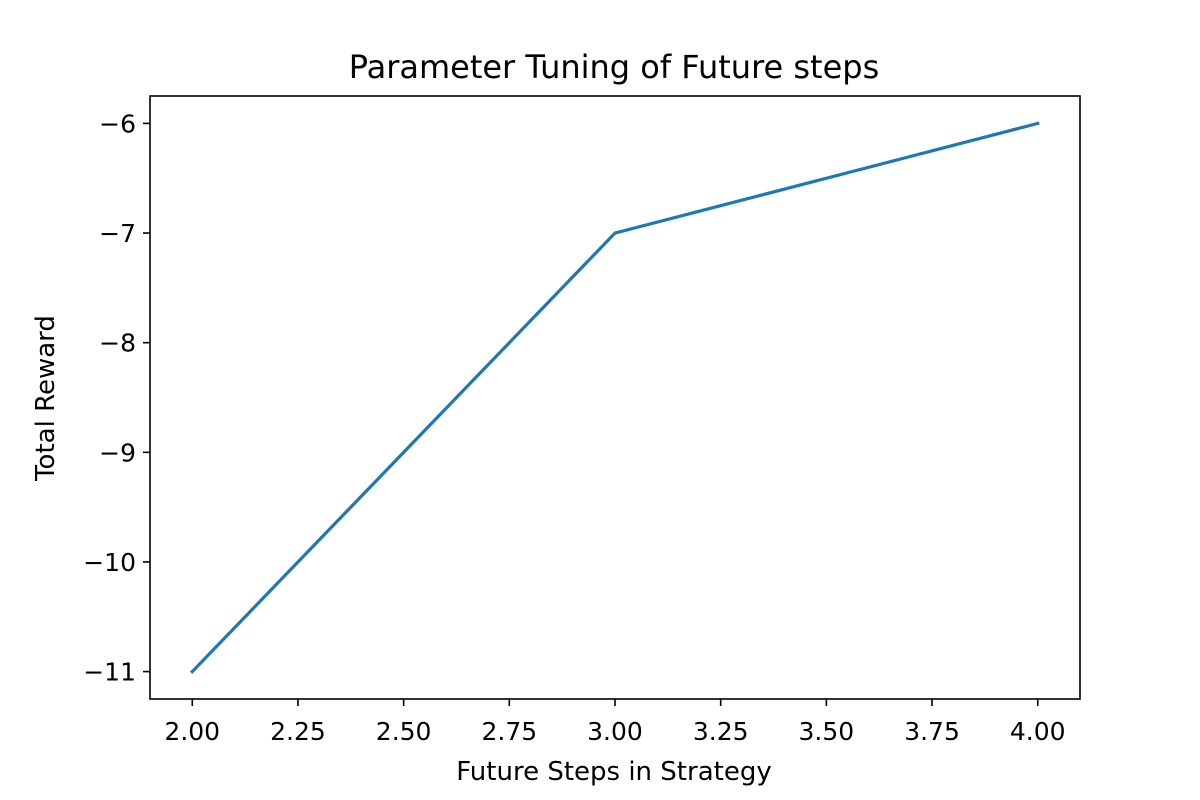 The image size is (1200, 800). I want to click on x-tick-label: 3.25, so click(721, 731).